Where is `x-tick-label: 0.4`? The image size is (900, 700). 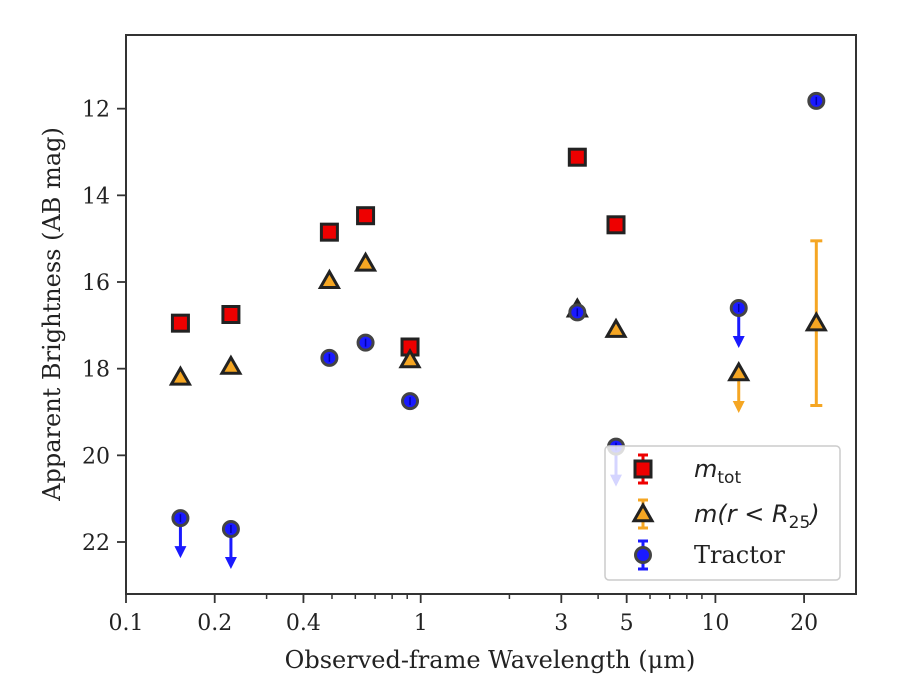 x-tick-label: 0.4 is located at coordinates (303, 623).